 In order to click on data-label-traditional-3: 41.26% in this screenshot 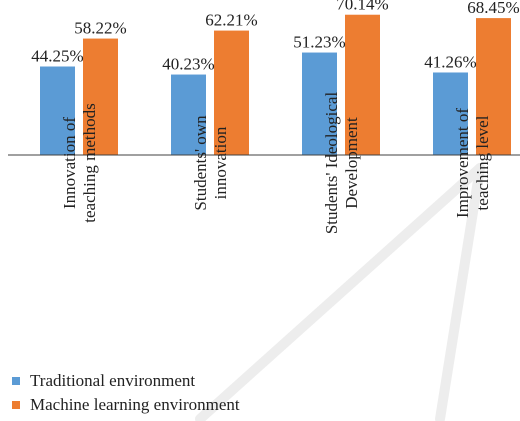, I will do `click(450, 61)`.